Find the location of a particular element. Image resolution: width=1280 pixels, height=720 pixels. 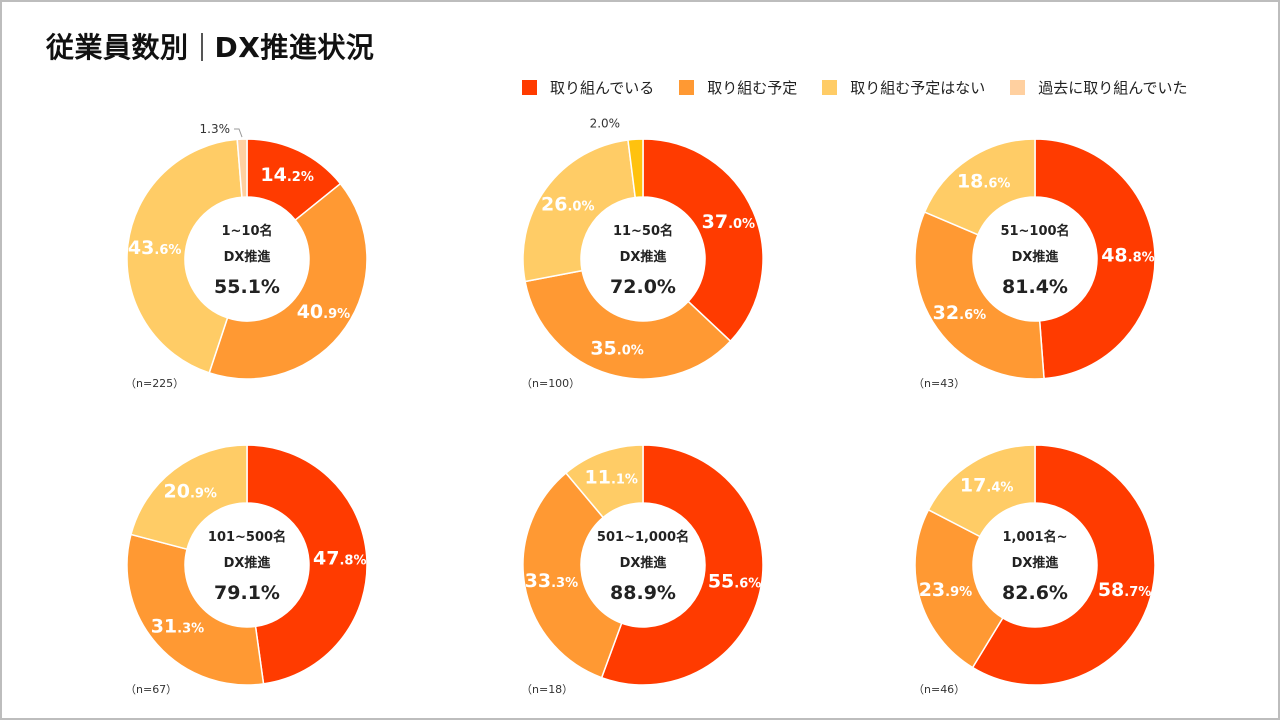

sample-size-label: （n=46） is located at coordinates (939, 689).